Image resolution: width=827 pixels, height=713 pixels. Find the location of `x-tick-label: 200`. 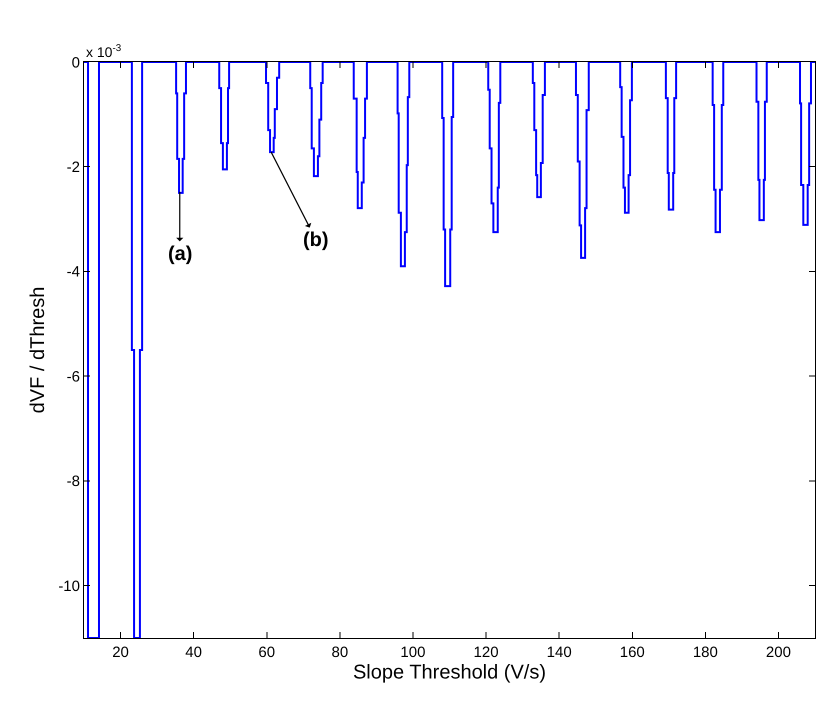

x-tick-label: 200 is located at coordinates (778, 652).